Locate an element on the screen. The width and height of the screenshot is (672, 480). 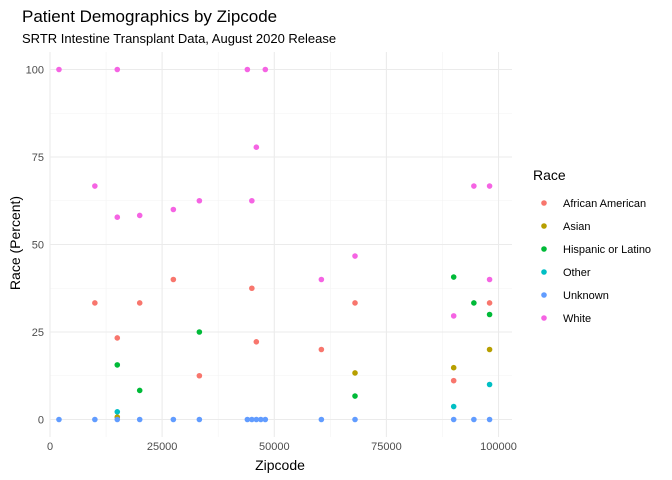
series-hispanic-or-latino is located at coordinates (303, 336).